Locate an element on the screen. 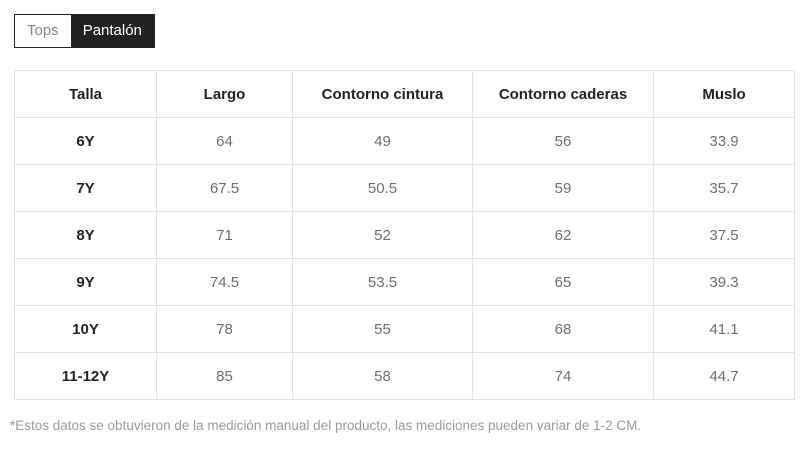 The height and width of the screenshot is (451, 802). muslo-cell: 37.5 is located at coordinates (724, 235).